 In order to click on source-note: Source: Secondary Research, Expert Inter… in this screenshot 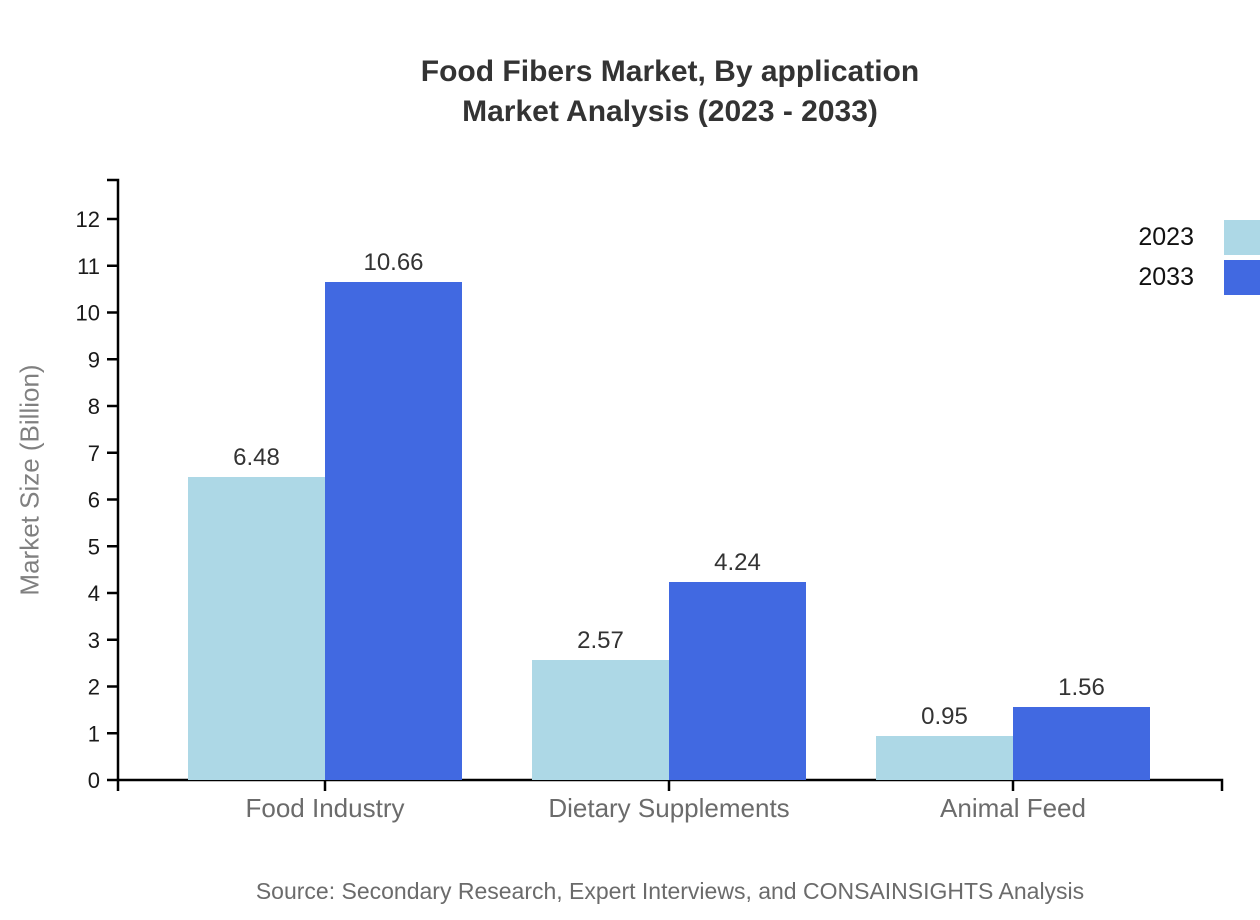, I will do `click(670, 891)`.